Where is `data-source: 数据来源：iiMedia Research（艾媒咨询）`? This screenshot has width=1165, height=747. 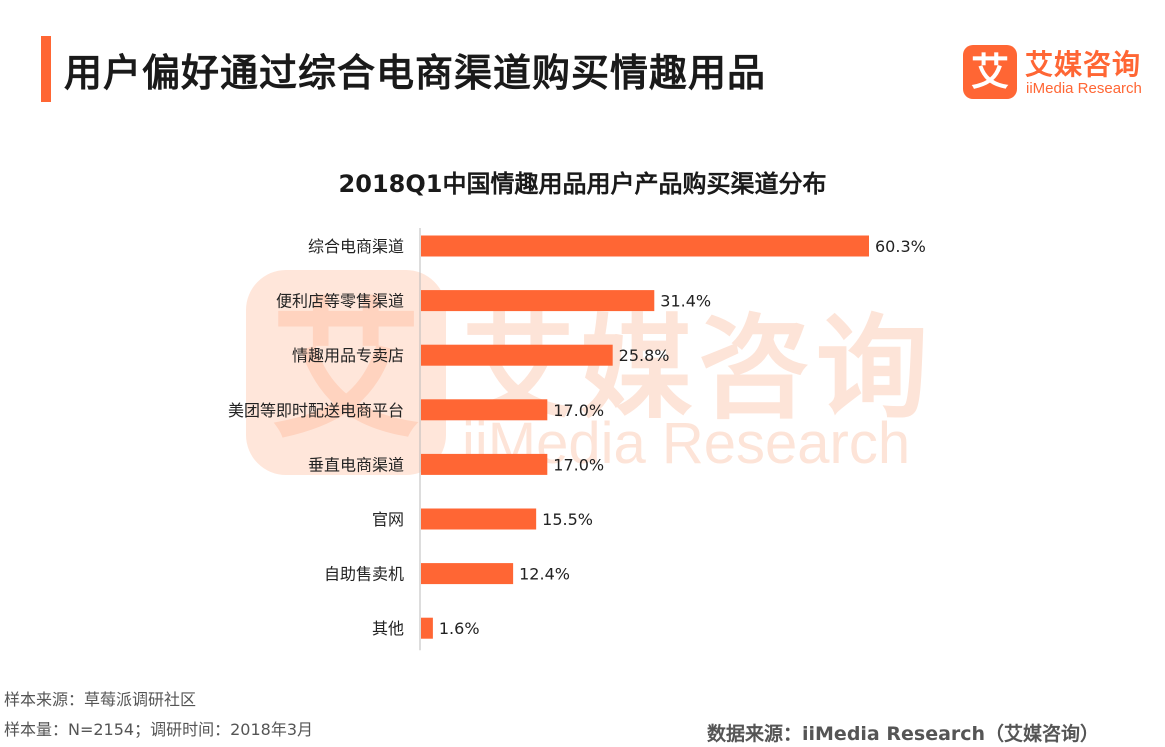 data-source: 数据来源：iiMedia Research（艾媒咨询） is located at coordinates (903, 734).